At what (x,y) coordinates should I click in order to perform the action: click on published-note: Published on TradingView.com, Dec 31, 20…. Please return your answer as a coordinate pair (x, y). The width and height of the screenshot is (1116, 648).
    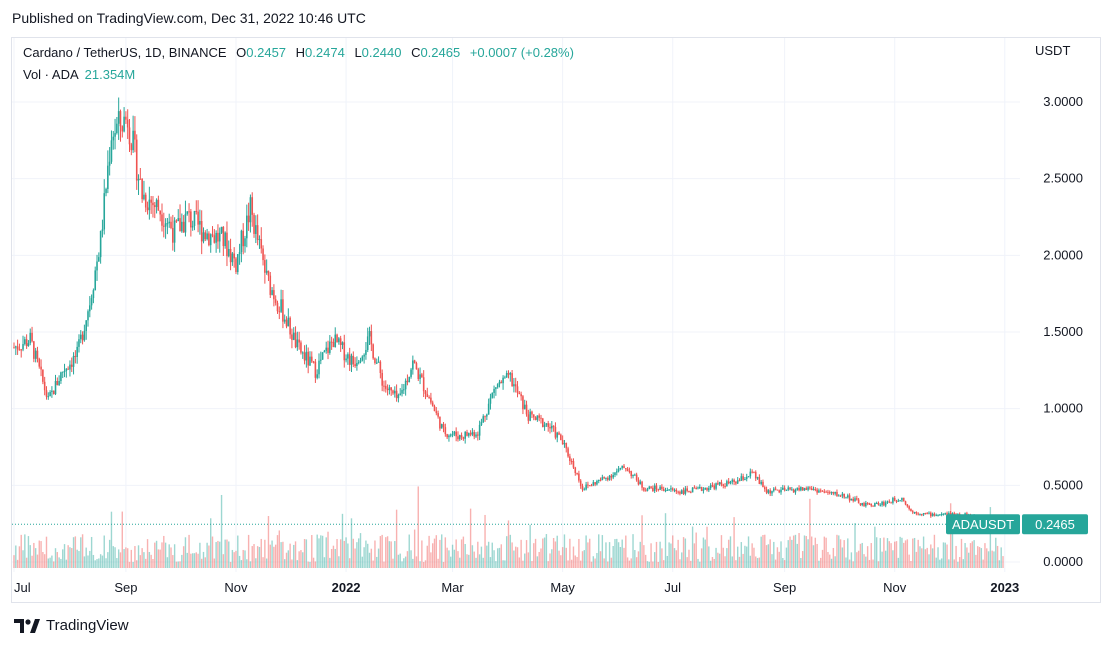
    Looking at the image, I should click on (189, 18).